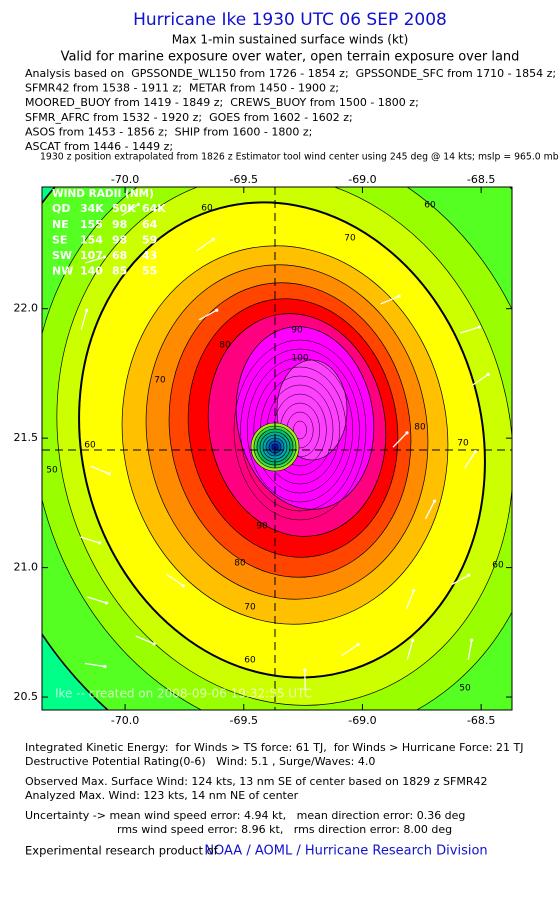 This screenshot has width=560, height=919. I want to click on y-tick-label: 21.5, so click(26, 437).